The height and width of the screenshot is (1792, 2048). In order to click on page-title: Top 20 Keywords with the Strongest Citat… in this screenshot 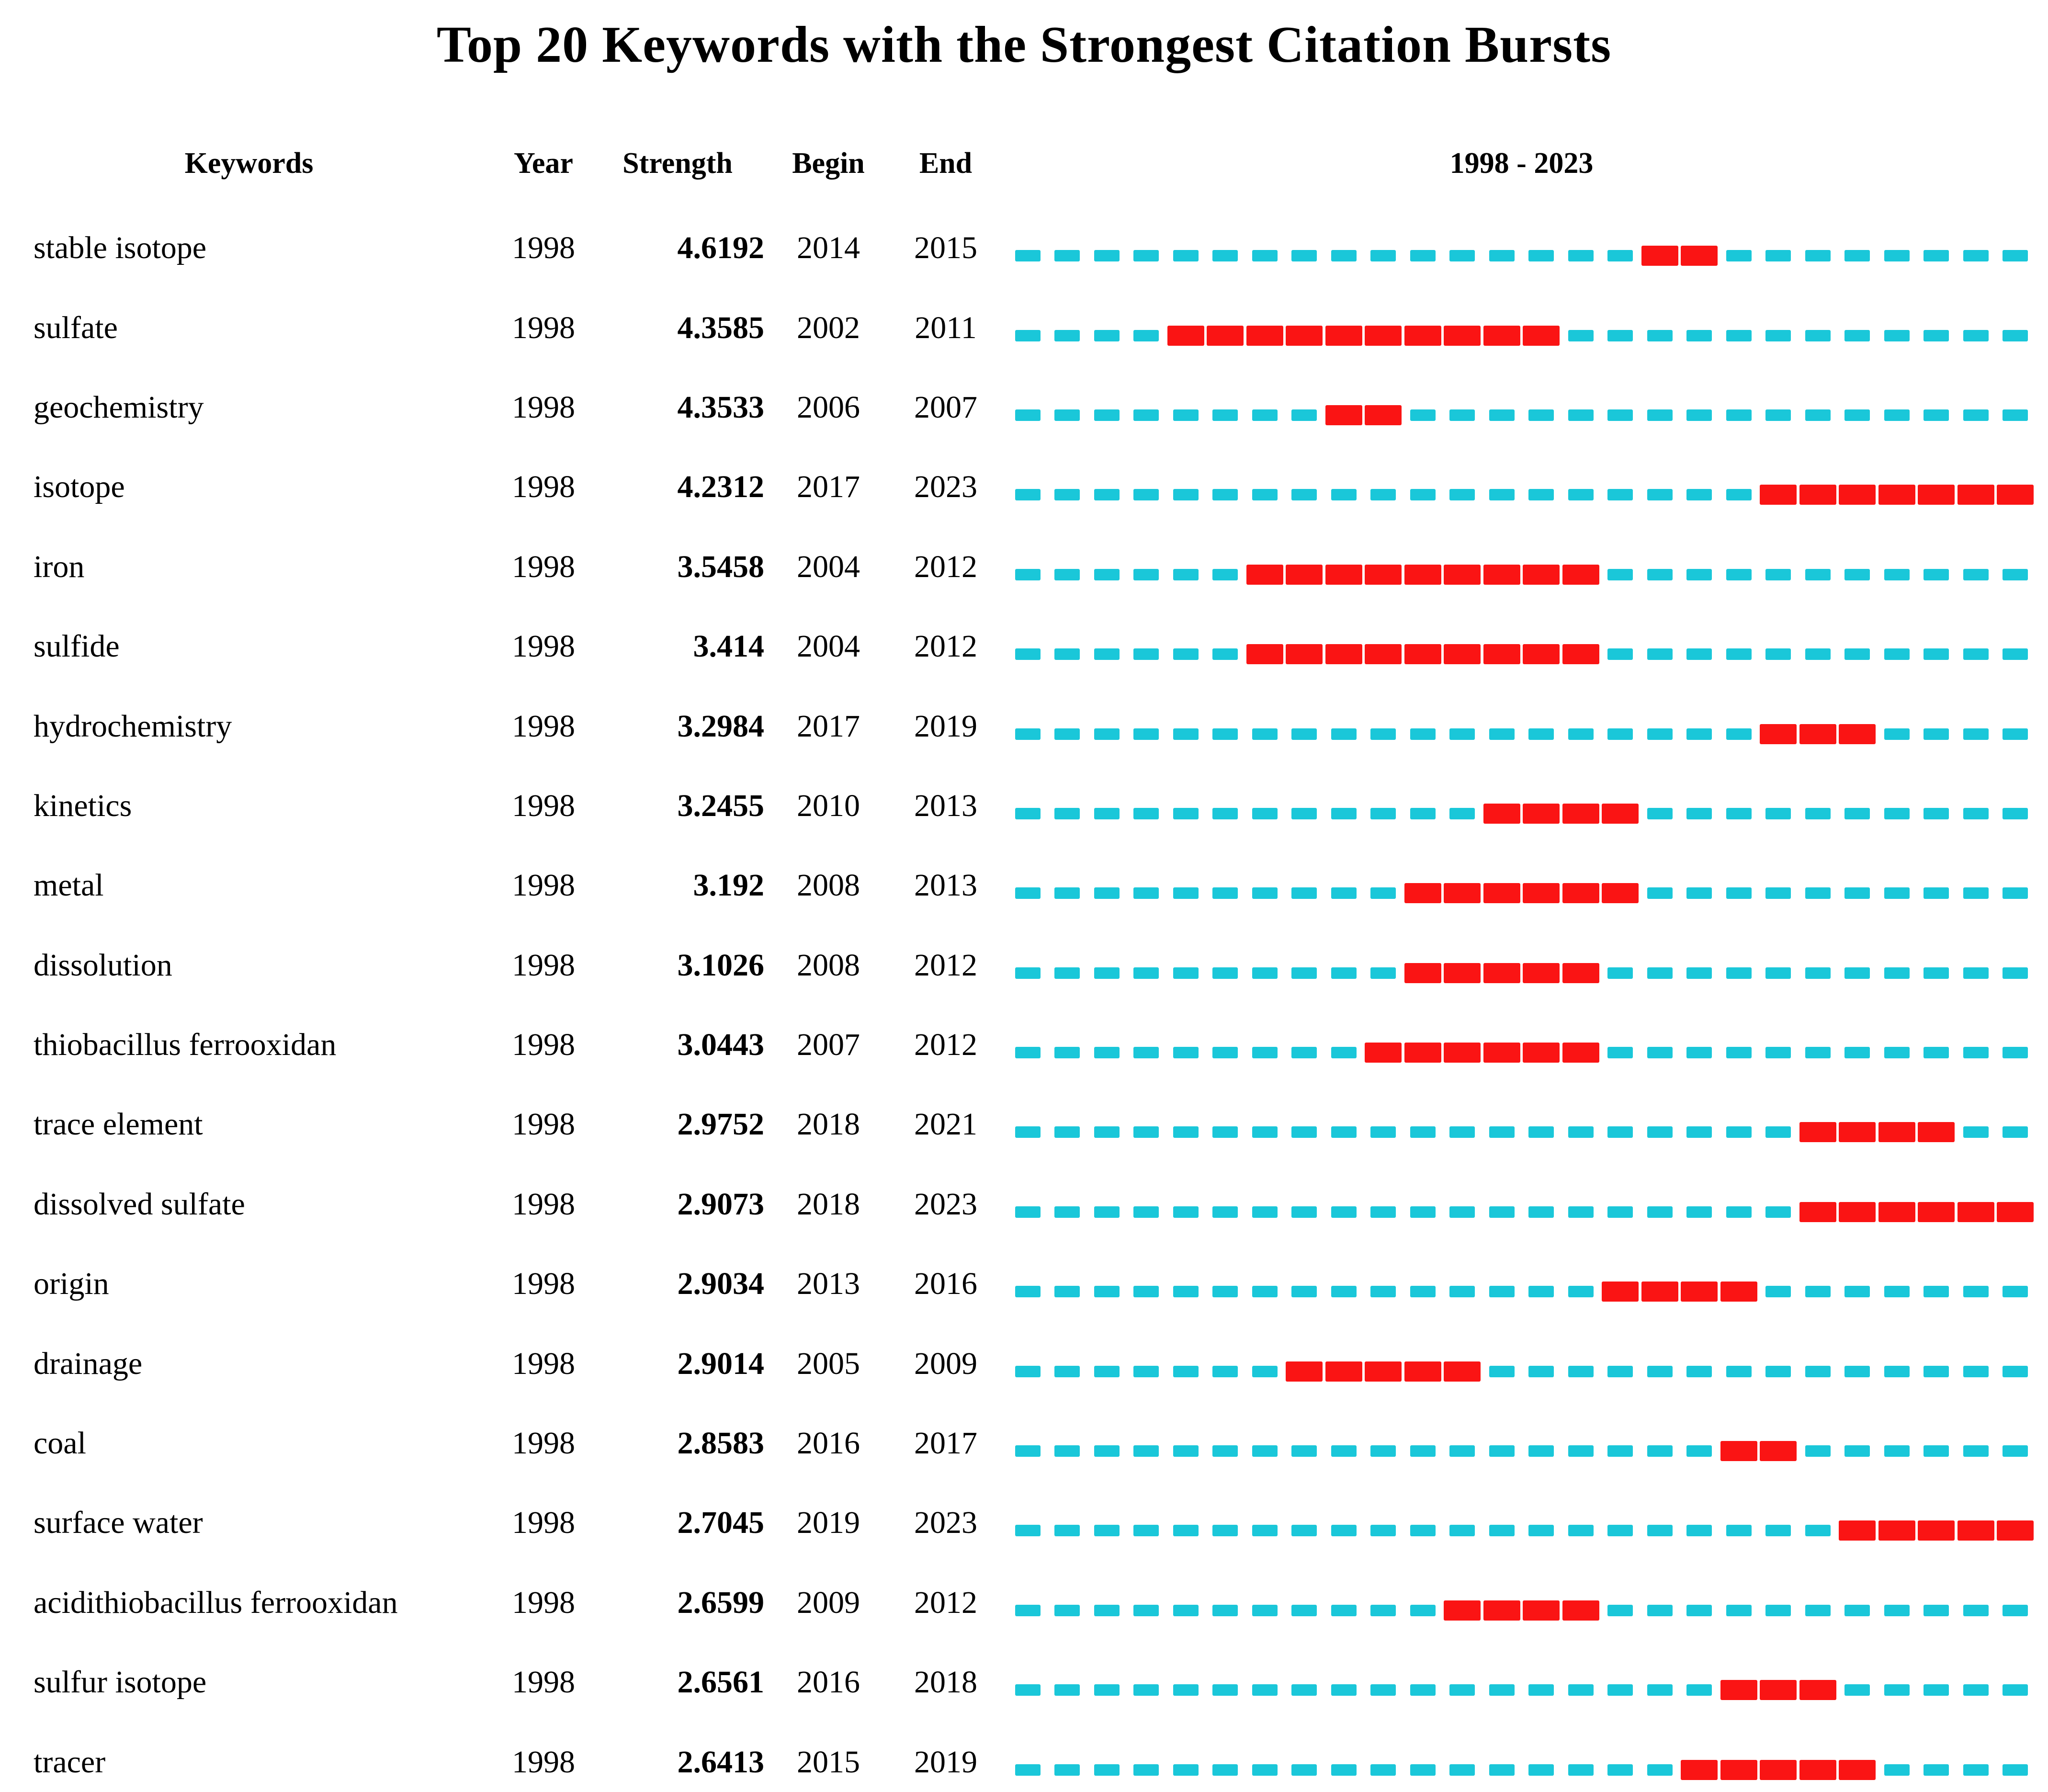, I will do `click(1024, 44)`.